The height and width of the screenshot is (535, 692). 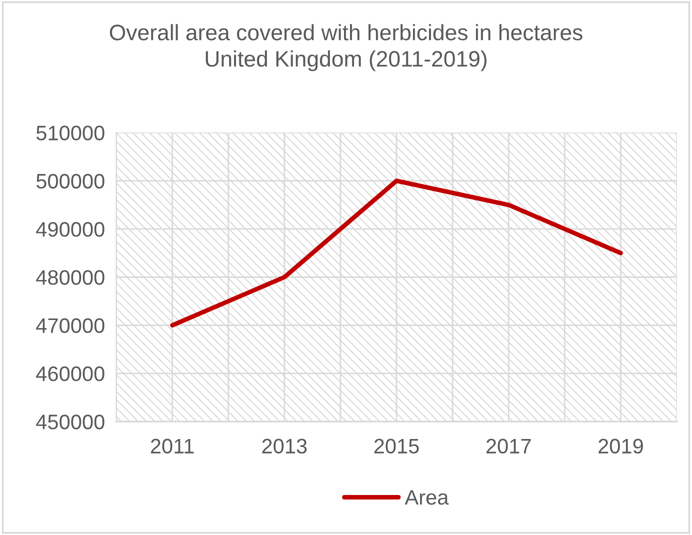 I want to click on legend-label: Area, so click(x=426, y=497).